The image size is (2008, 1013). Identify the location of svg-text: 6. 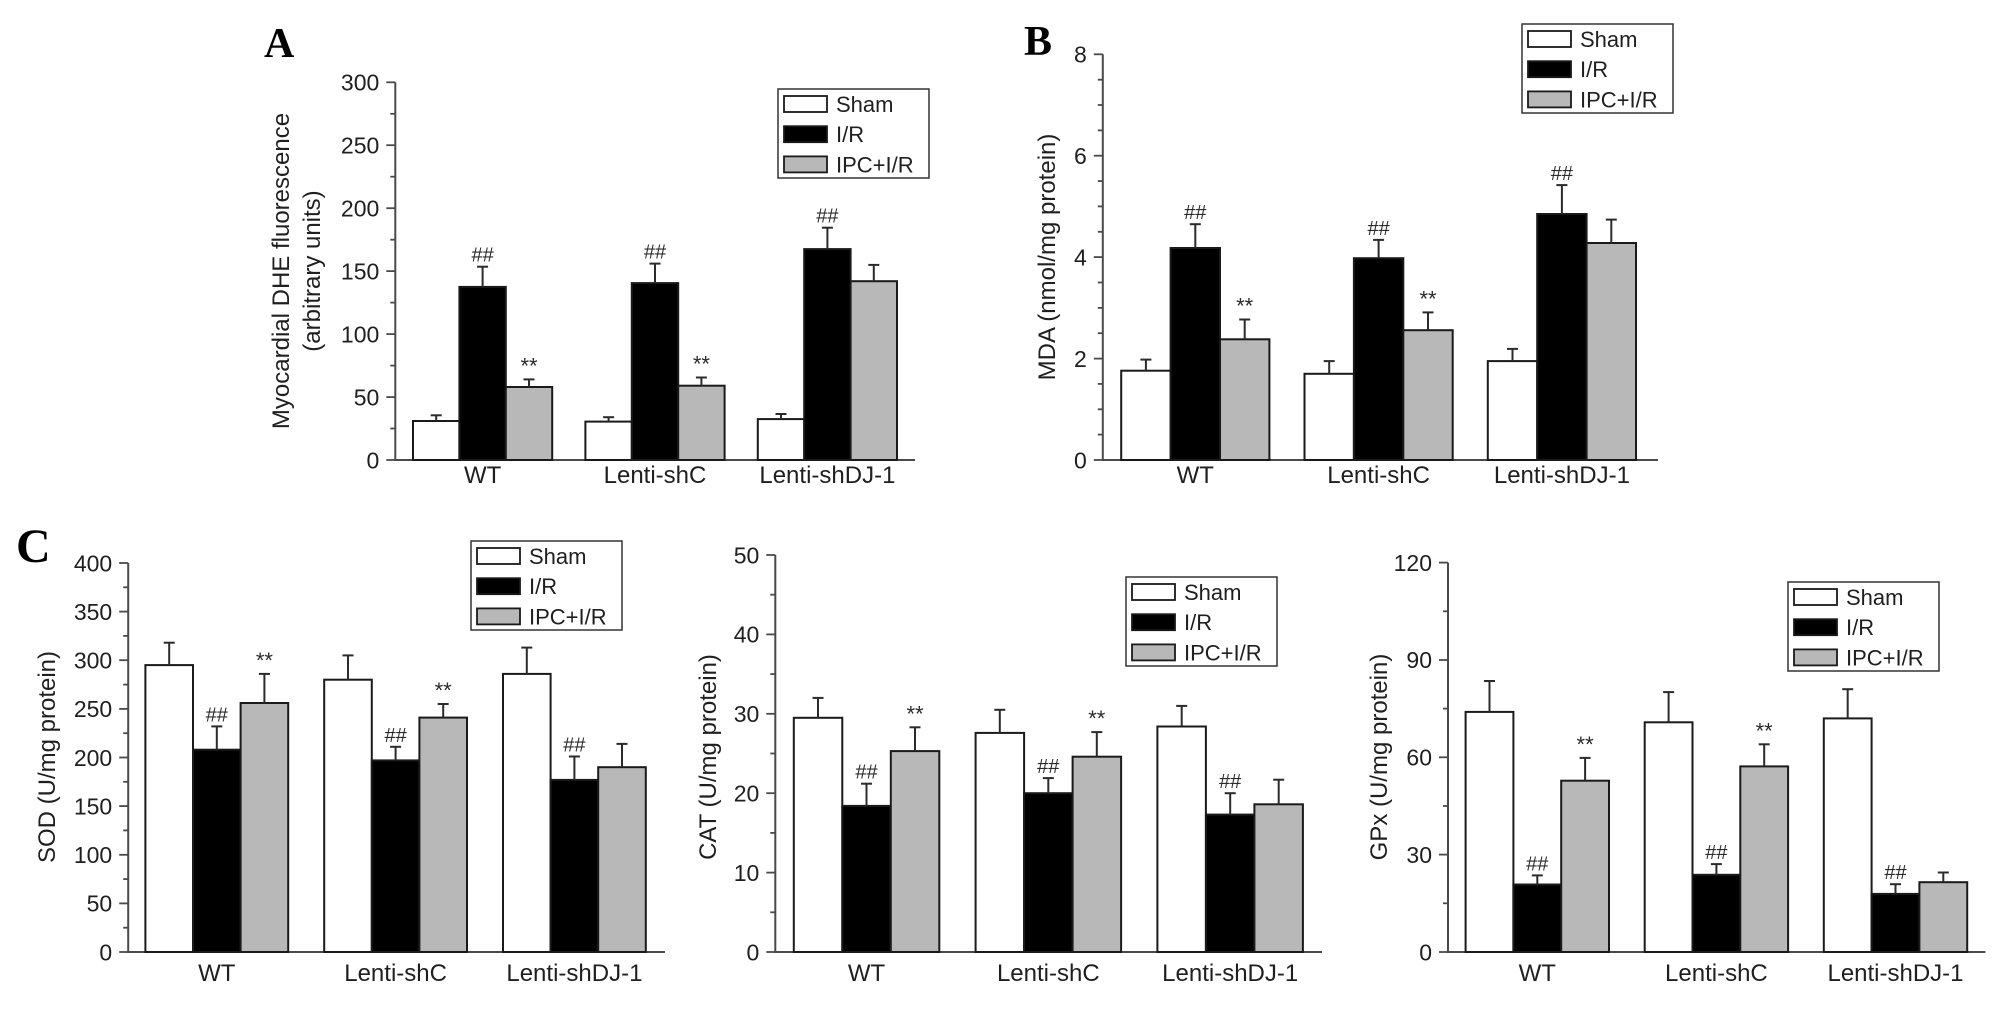
(1080, 156).